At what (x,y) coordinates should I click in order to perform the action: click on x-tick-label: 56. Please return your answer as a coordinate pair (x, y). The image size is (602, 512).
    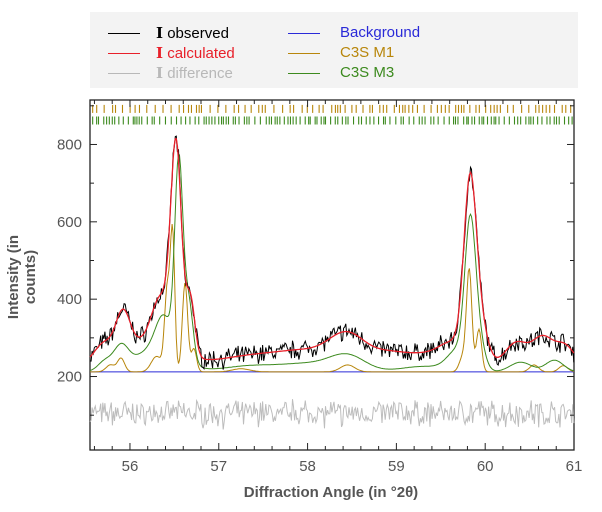
    Looking at the image, I should click on (130, 466).